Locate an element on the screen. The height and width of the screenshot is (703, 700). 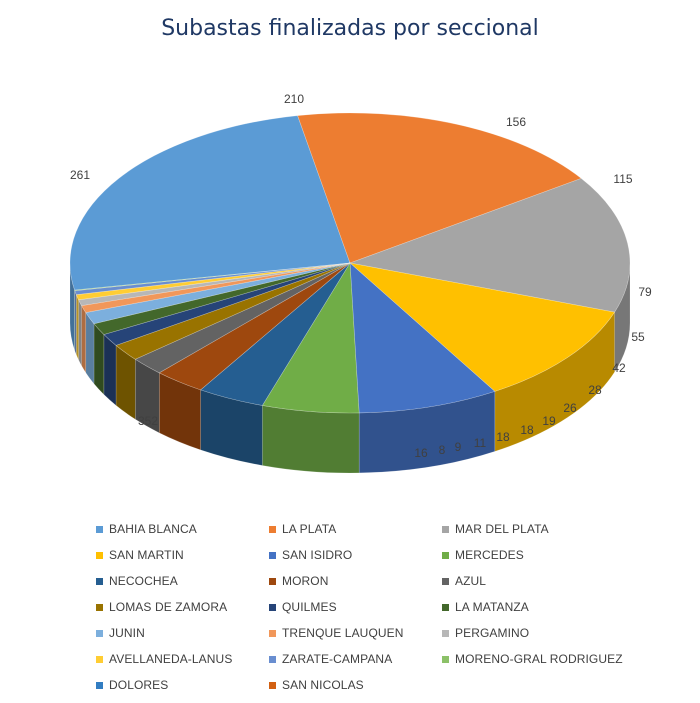
slice-pergamino is located at coordinates (214, 284).